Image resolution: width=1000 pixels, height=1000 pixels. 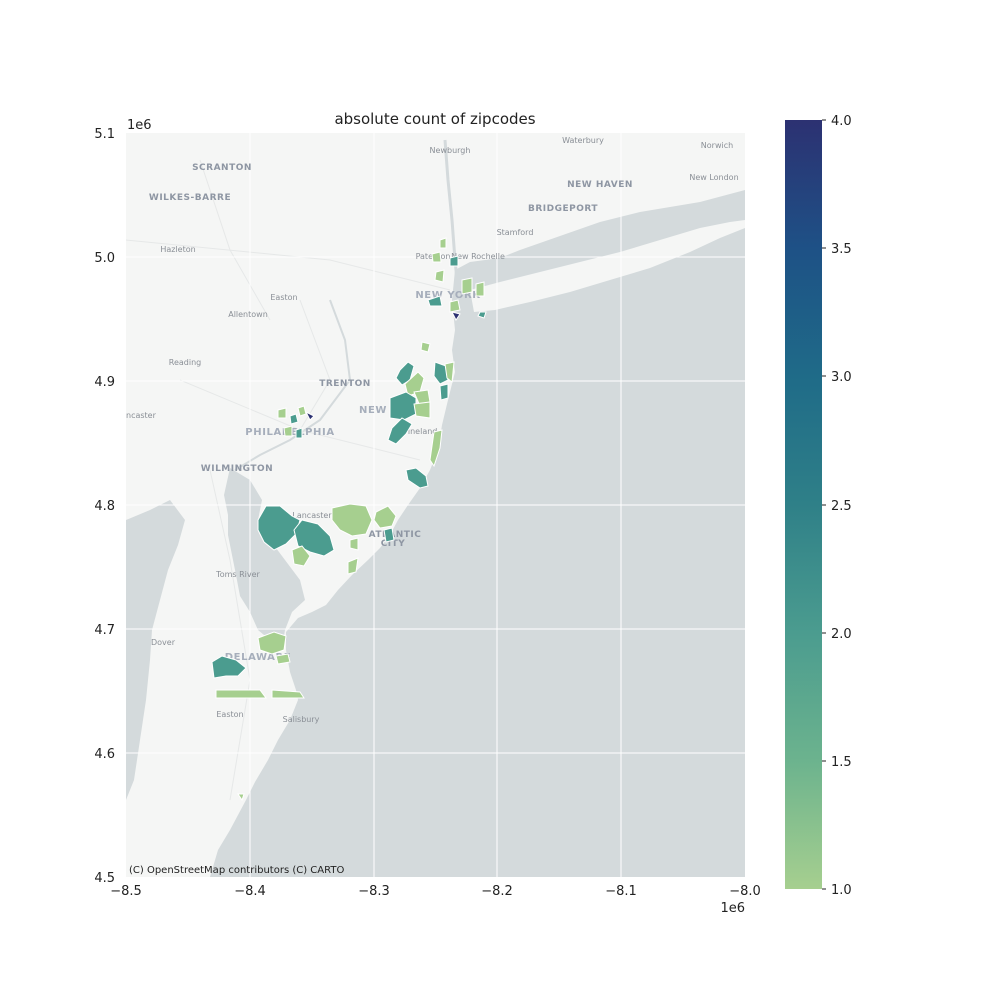 What do you see at coordinates (448, 295) in the screenshot?
I see `label-new-york: NEW YORK` at bounding box center [448, 295].